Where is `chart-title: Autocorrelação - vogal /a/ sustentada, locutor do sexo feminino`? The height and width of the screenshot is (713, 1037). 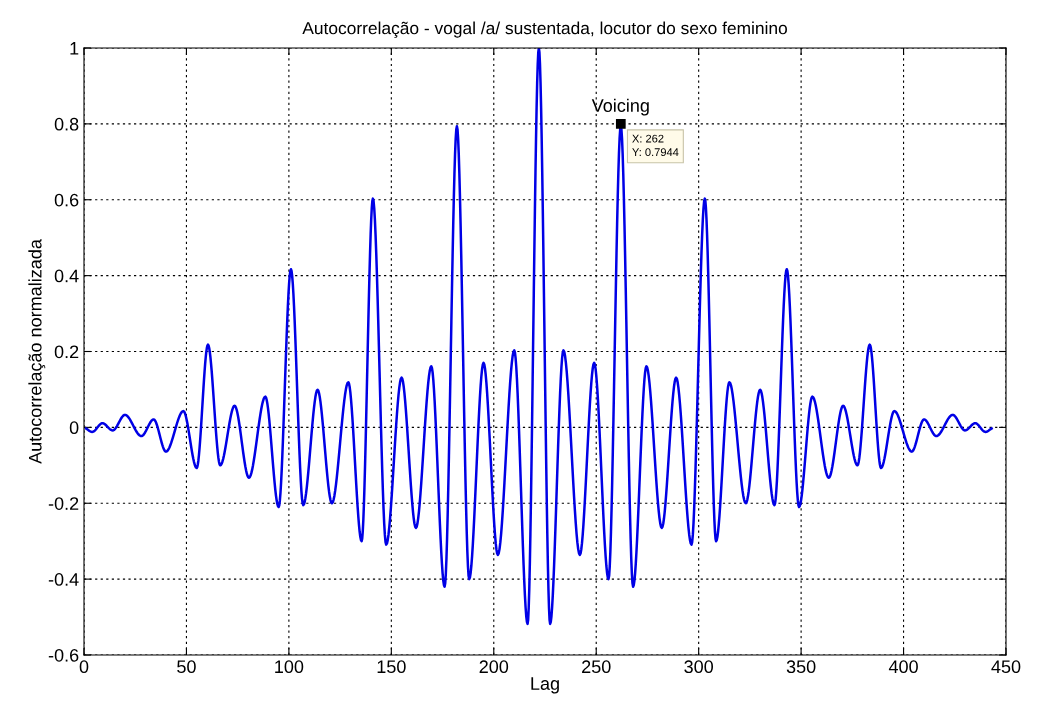
chart-title: Autocorrelação - vogal /a/ sustentada, locutor do sexo feminino is located at coordinates (544, 29).